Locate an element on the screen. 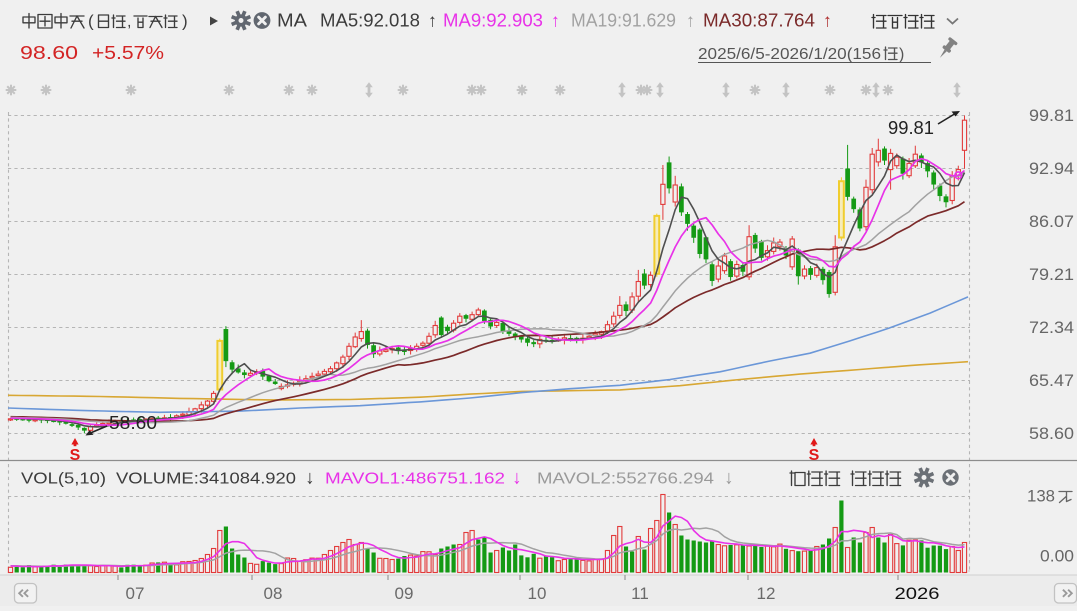 The width and height of the screenshot is (1077, 611). svg-text: 09 is located at coordinates (404, 593).